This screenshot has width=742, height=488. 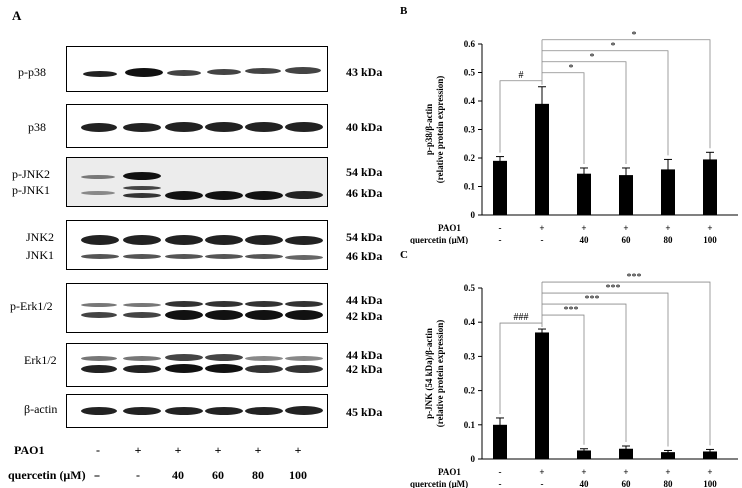 I want to click on panel-a-letter: A, so click(x=17, y=15).